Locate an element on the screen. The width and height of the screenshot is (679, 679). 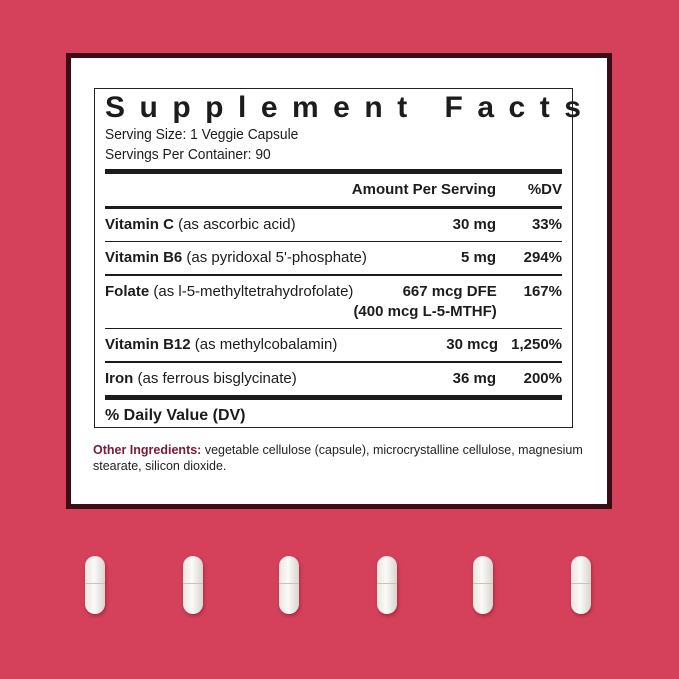
nutrient-row: Vitamin C (as ascorbic acid) 30 mg 33% is located at coordinates (333, 225).